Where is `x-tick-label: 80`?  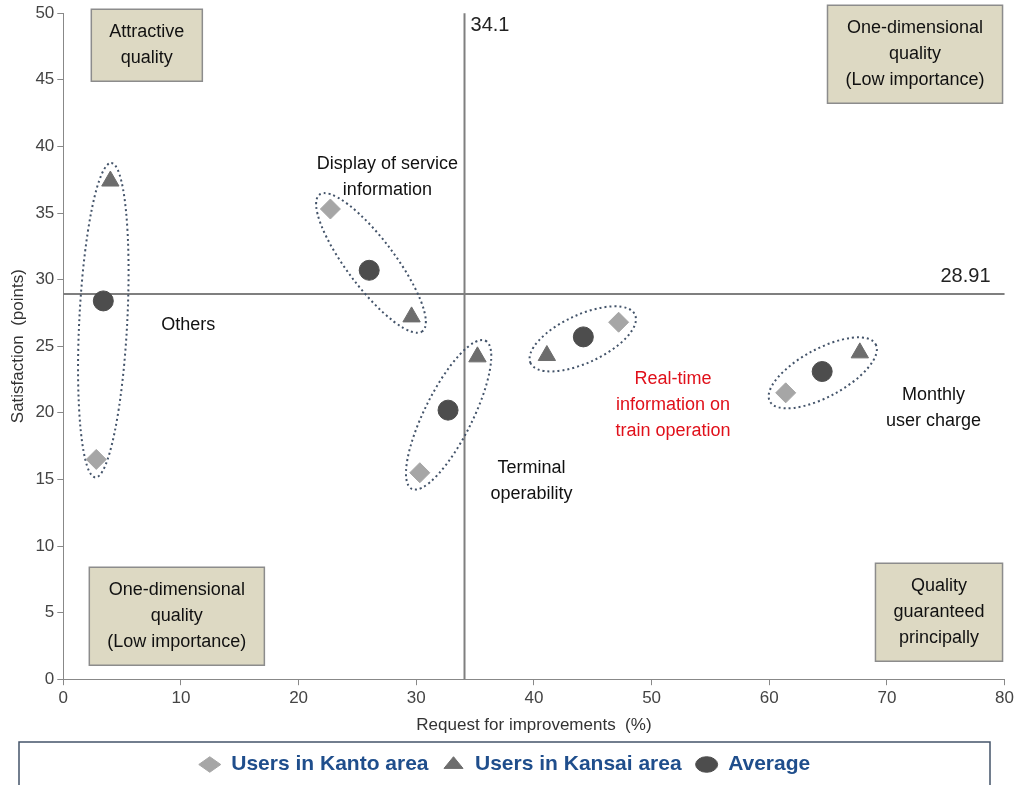 x-tick-label: 80 is located at coordinates (1005, 698).